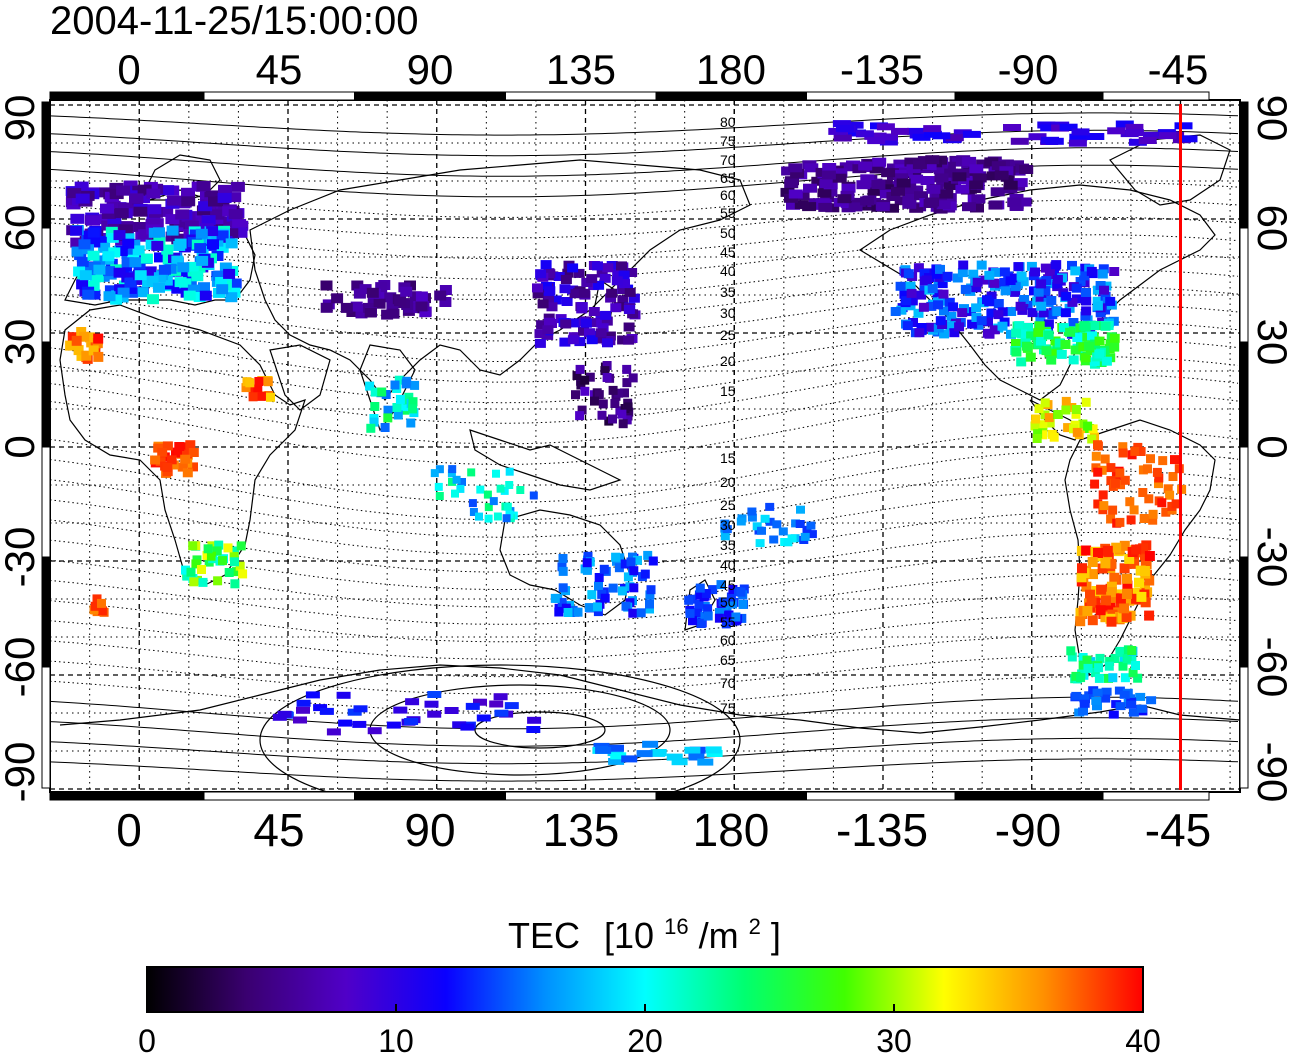 This screenshot has width=1292, height=1057. What do you see at coordinates (776, 935) in the screenshot?
I see `colorbar-unit-end: ]` at bounding box center [776, 935].